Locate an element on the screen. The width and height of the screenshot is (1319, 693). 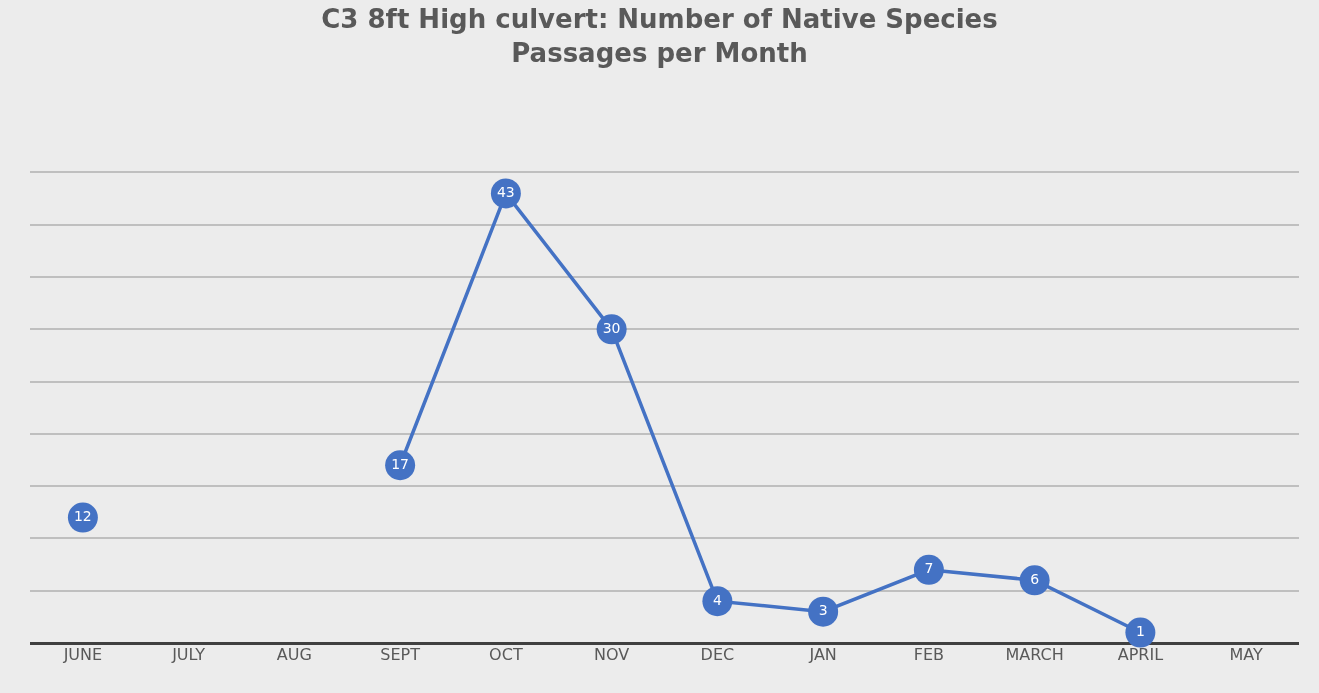
x-tick-label: MARCH is located at coordinates (1034, 654).